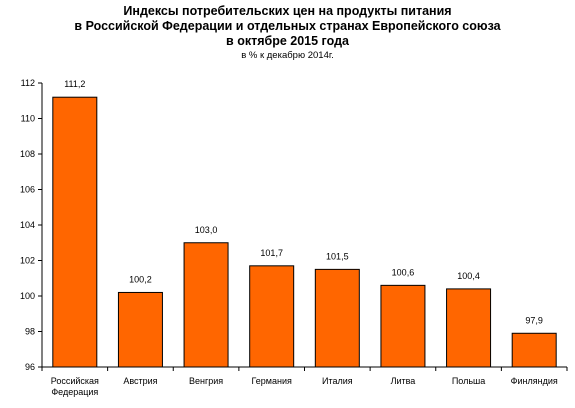 This screenshot has width=575, height=408. Describe the element at coordinates (30, 332) in the screenshot. I see `y-tick-label: 98` at that location.